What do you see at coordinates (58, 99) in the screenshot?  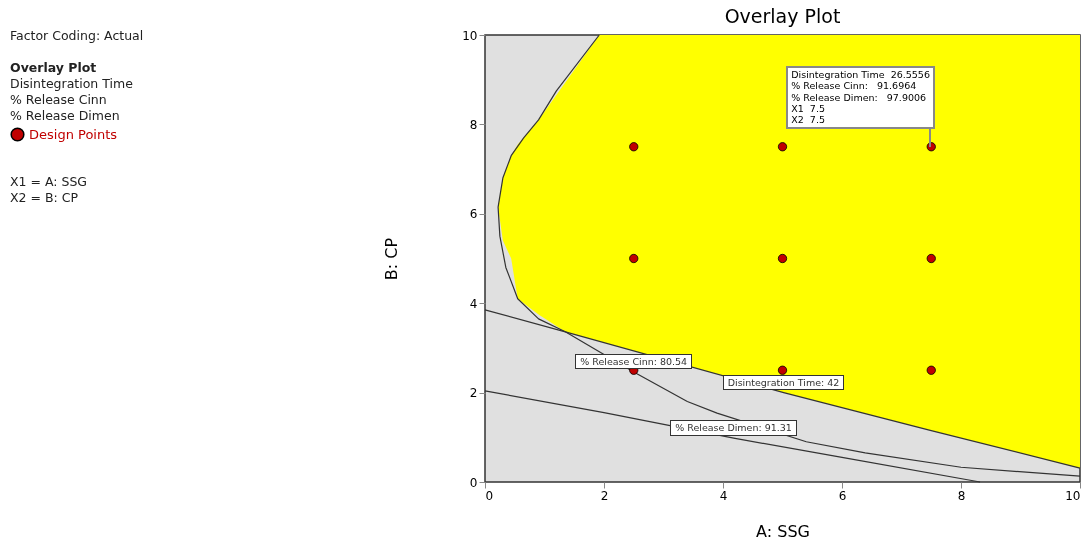 I see `text: % Release Cinn` at bounding box center [58, 99].